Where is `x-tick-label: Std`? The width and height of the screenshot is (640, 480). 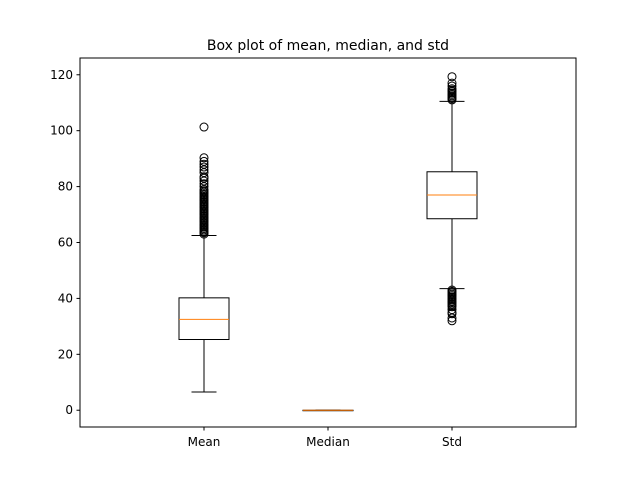
x-tick-label: Std is located at coordinates (452, 442).